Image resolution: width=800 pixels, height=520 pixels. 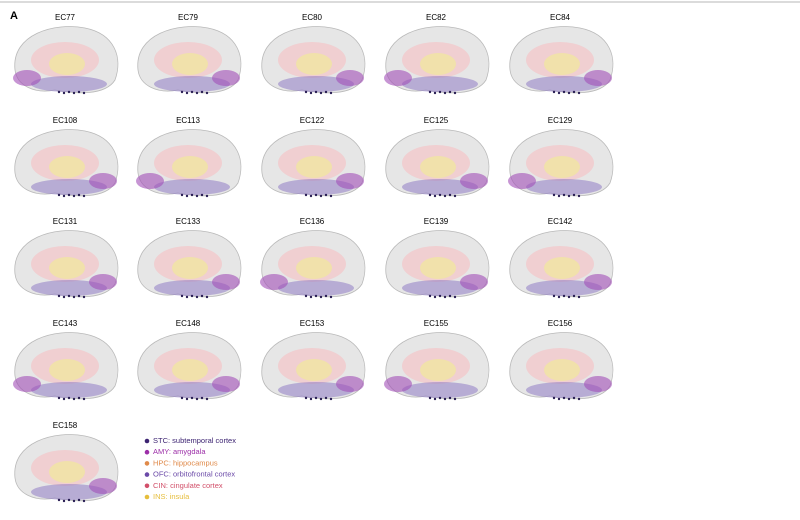 I want to click on subject-label: EC113, so click(x=188, y=120).